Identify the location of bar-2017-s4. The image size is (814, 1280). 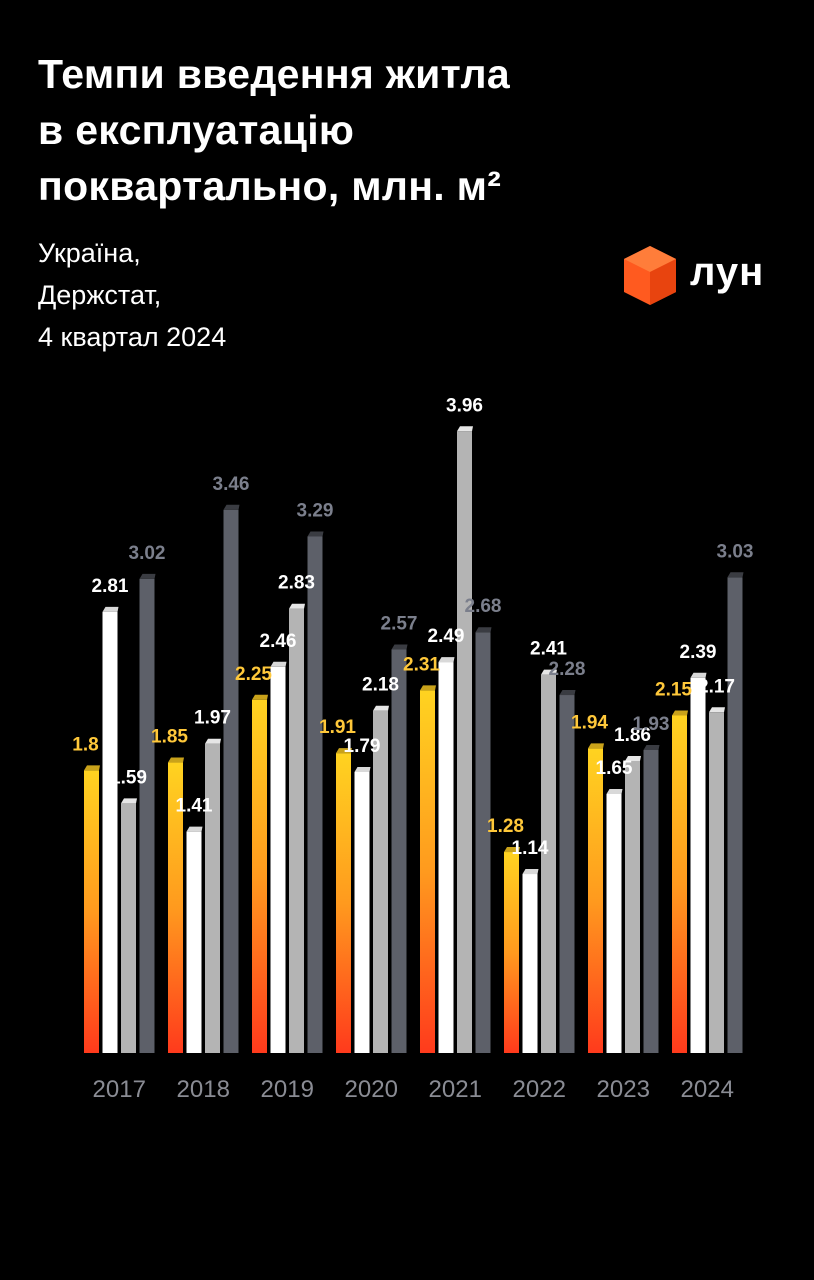
(147, 815).